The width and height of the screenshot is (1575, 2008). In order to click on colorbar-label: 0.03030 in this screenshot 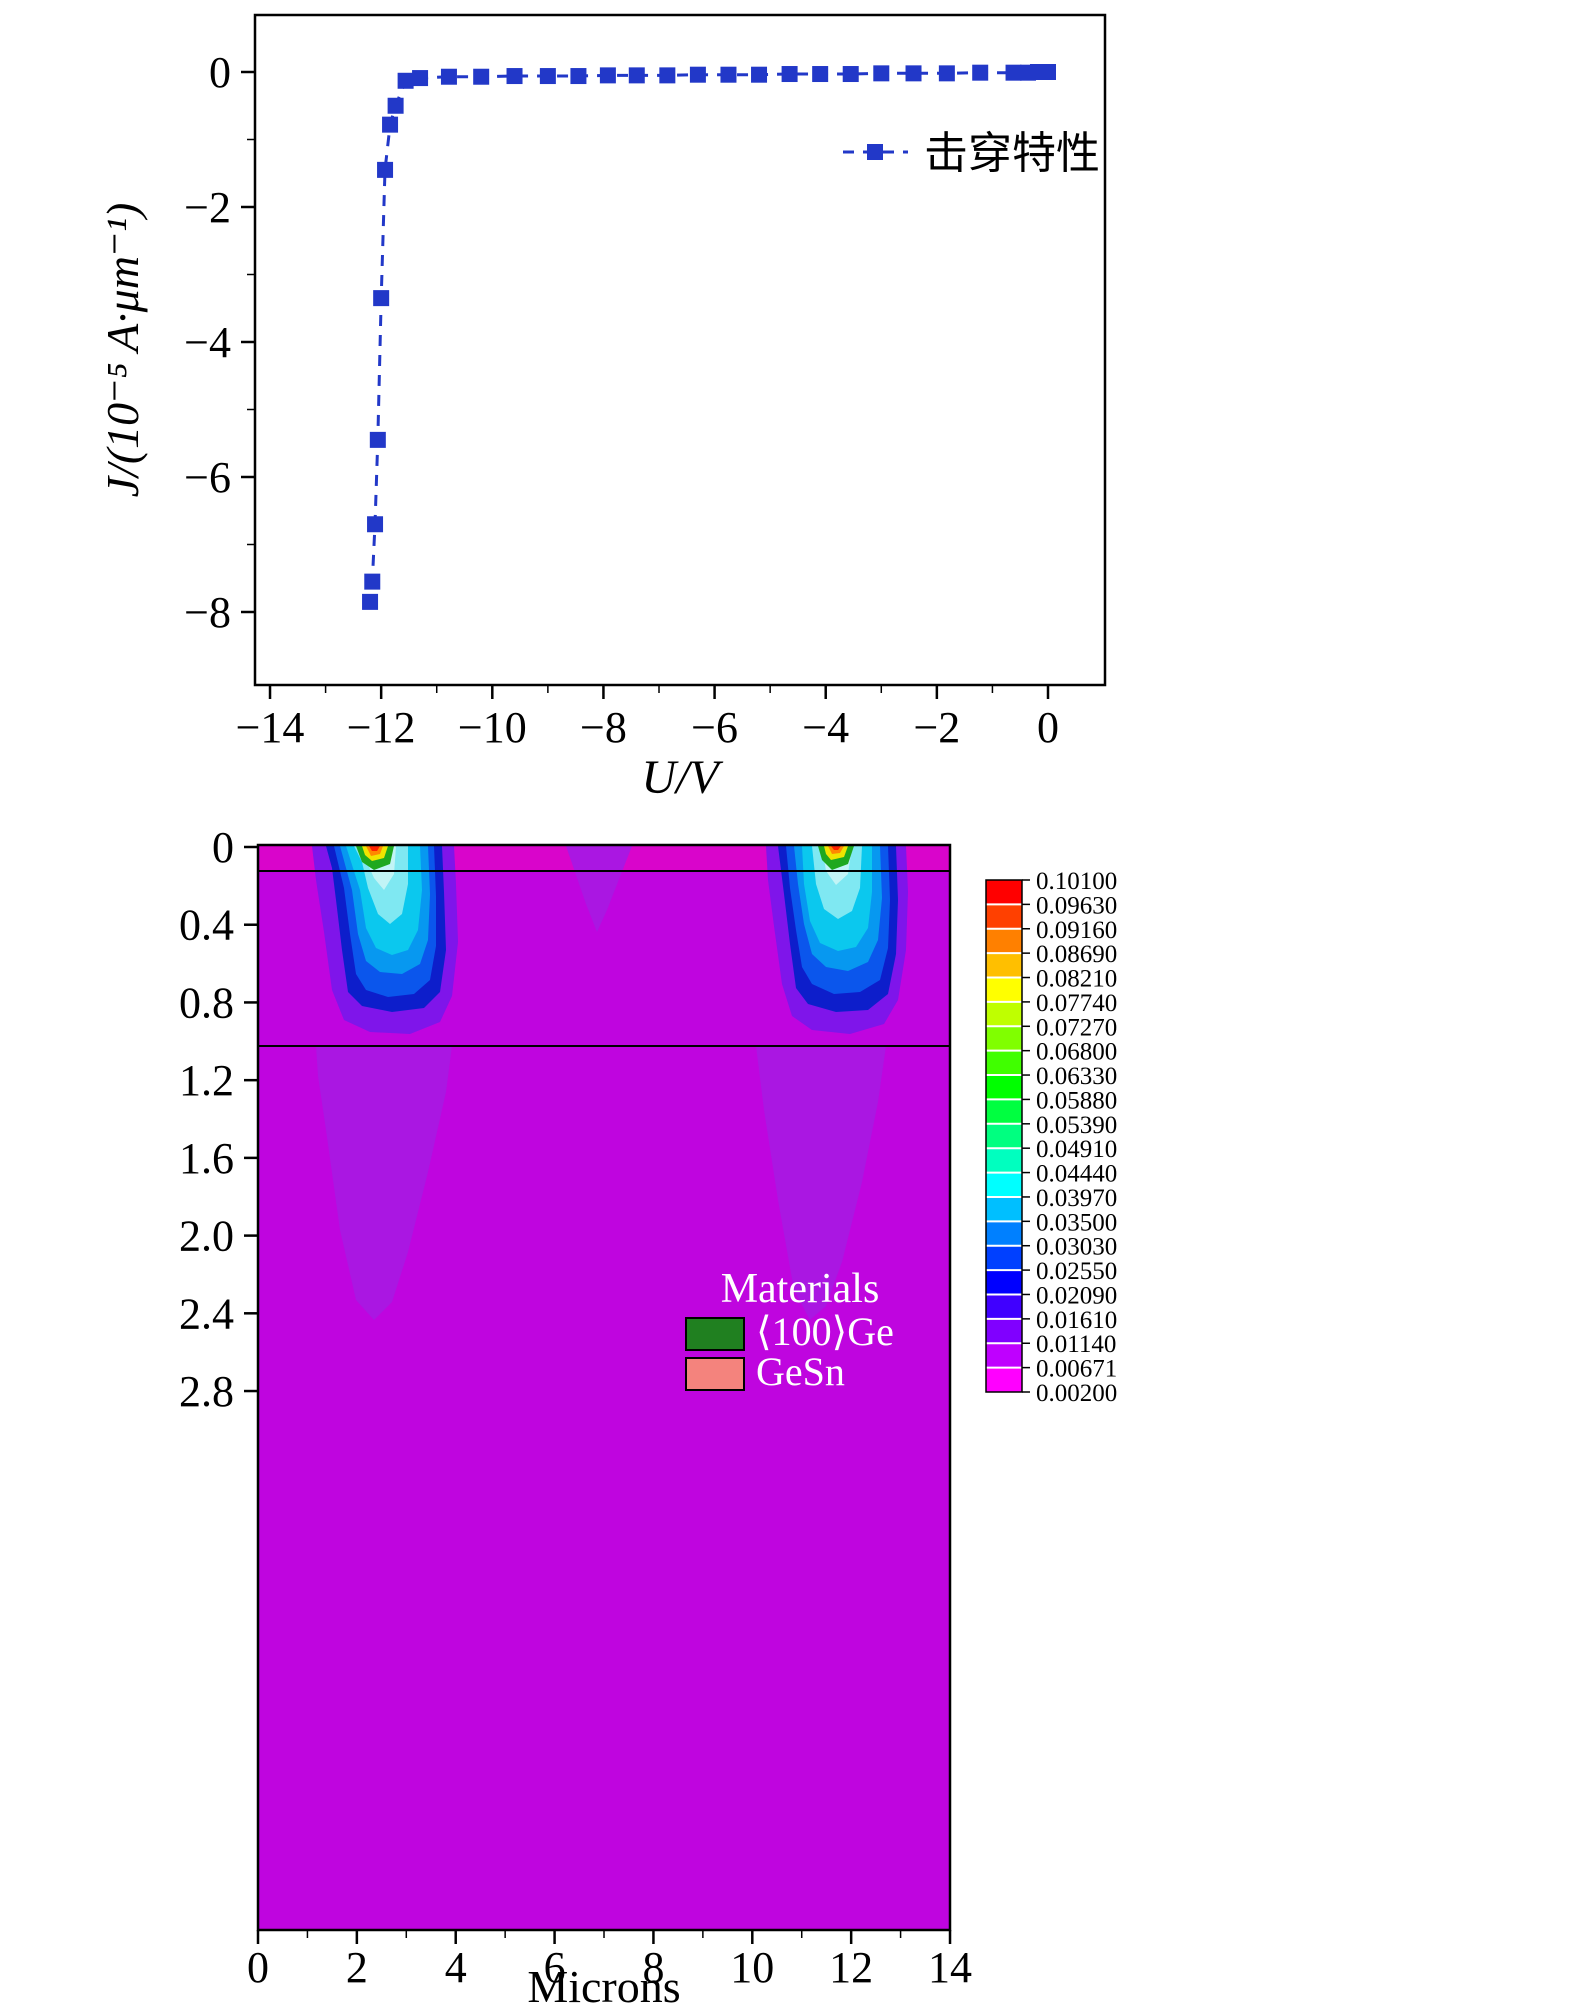, I will do `click(1076, 1247)`.